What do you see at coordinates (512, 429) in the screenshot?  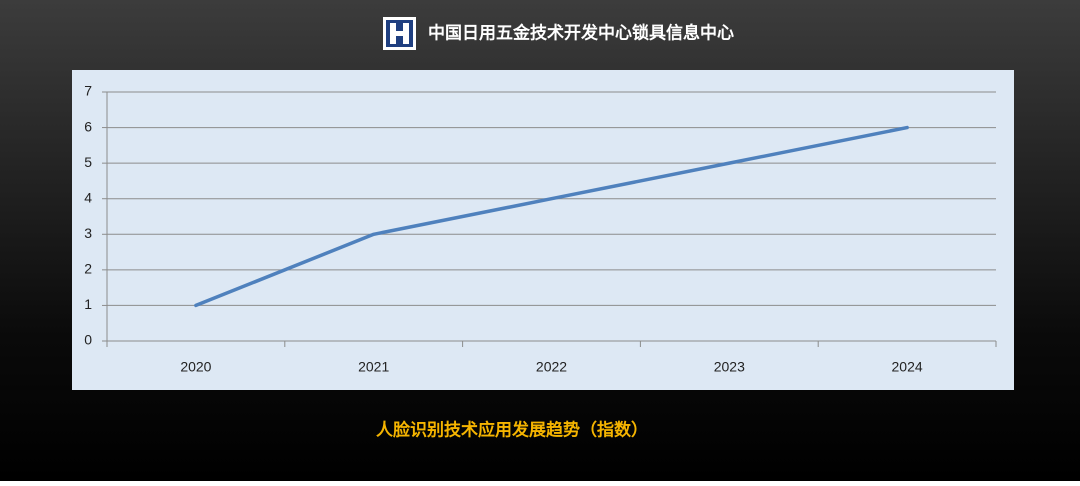 I see `chart-title: 人脸识别技术应用发展趋势（指数）` at bounding box center [512, 429].